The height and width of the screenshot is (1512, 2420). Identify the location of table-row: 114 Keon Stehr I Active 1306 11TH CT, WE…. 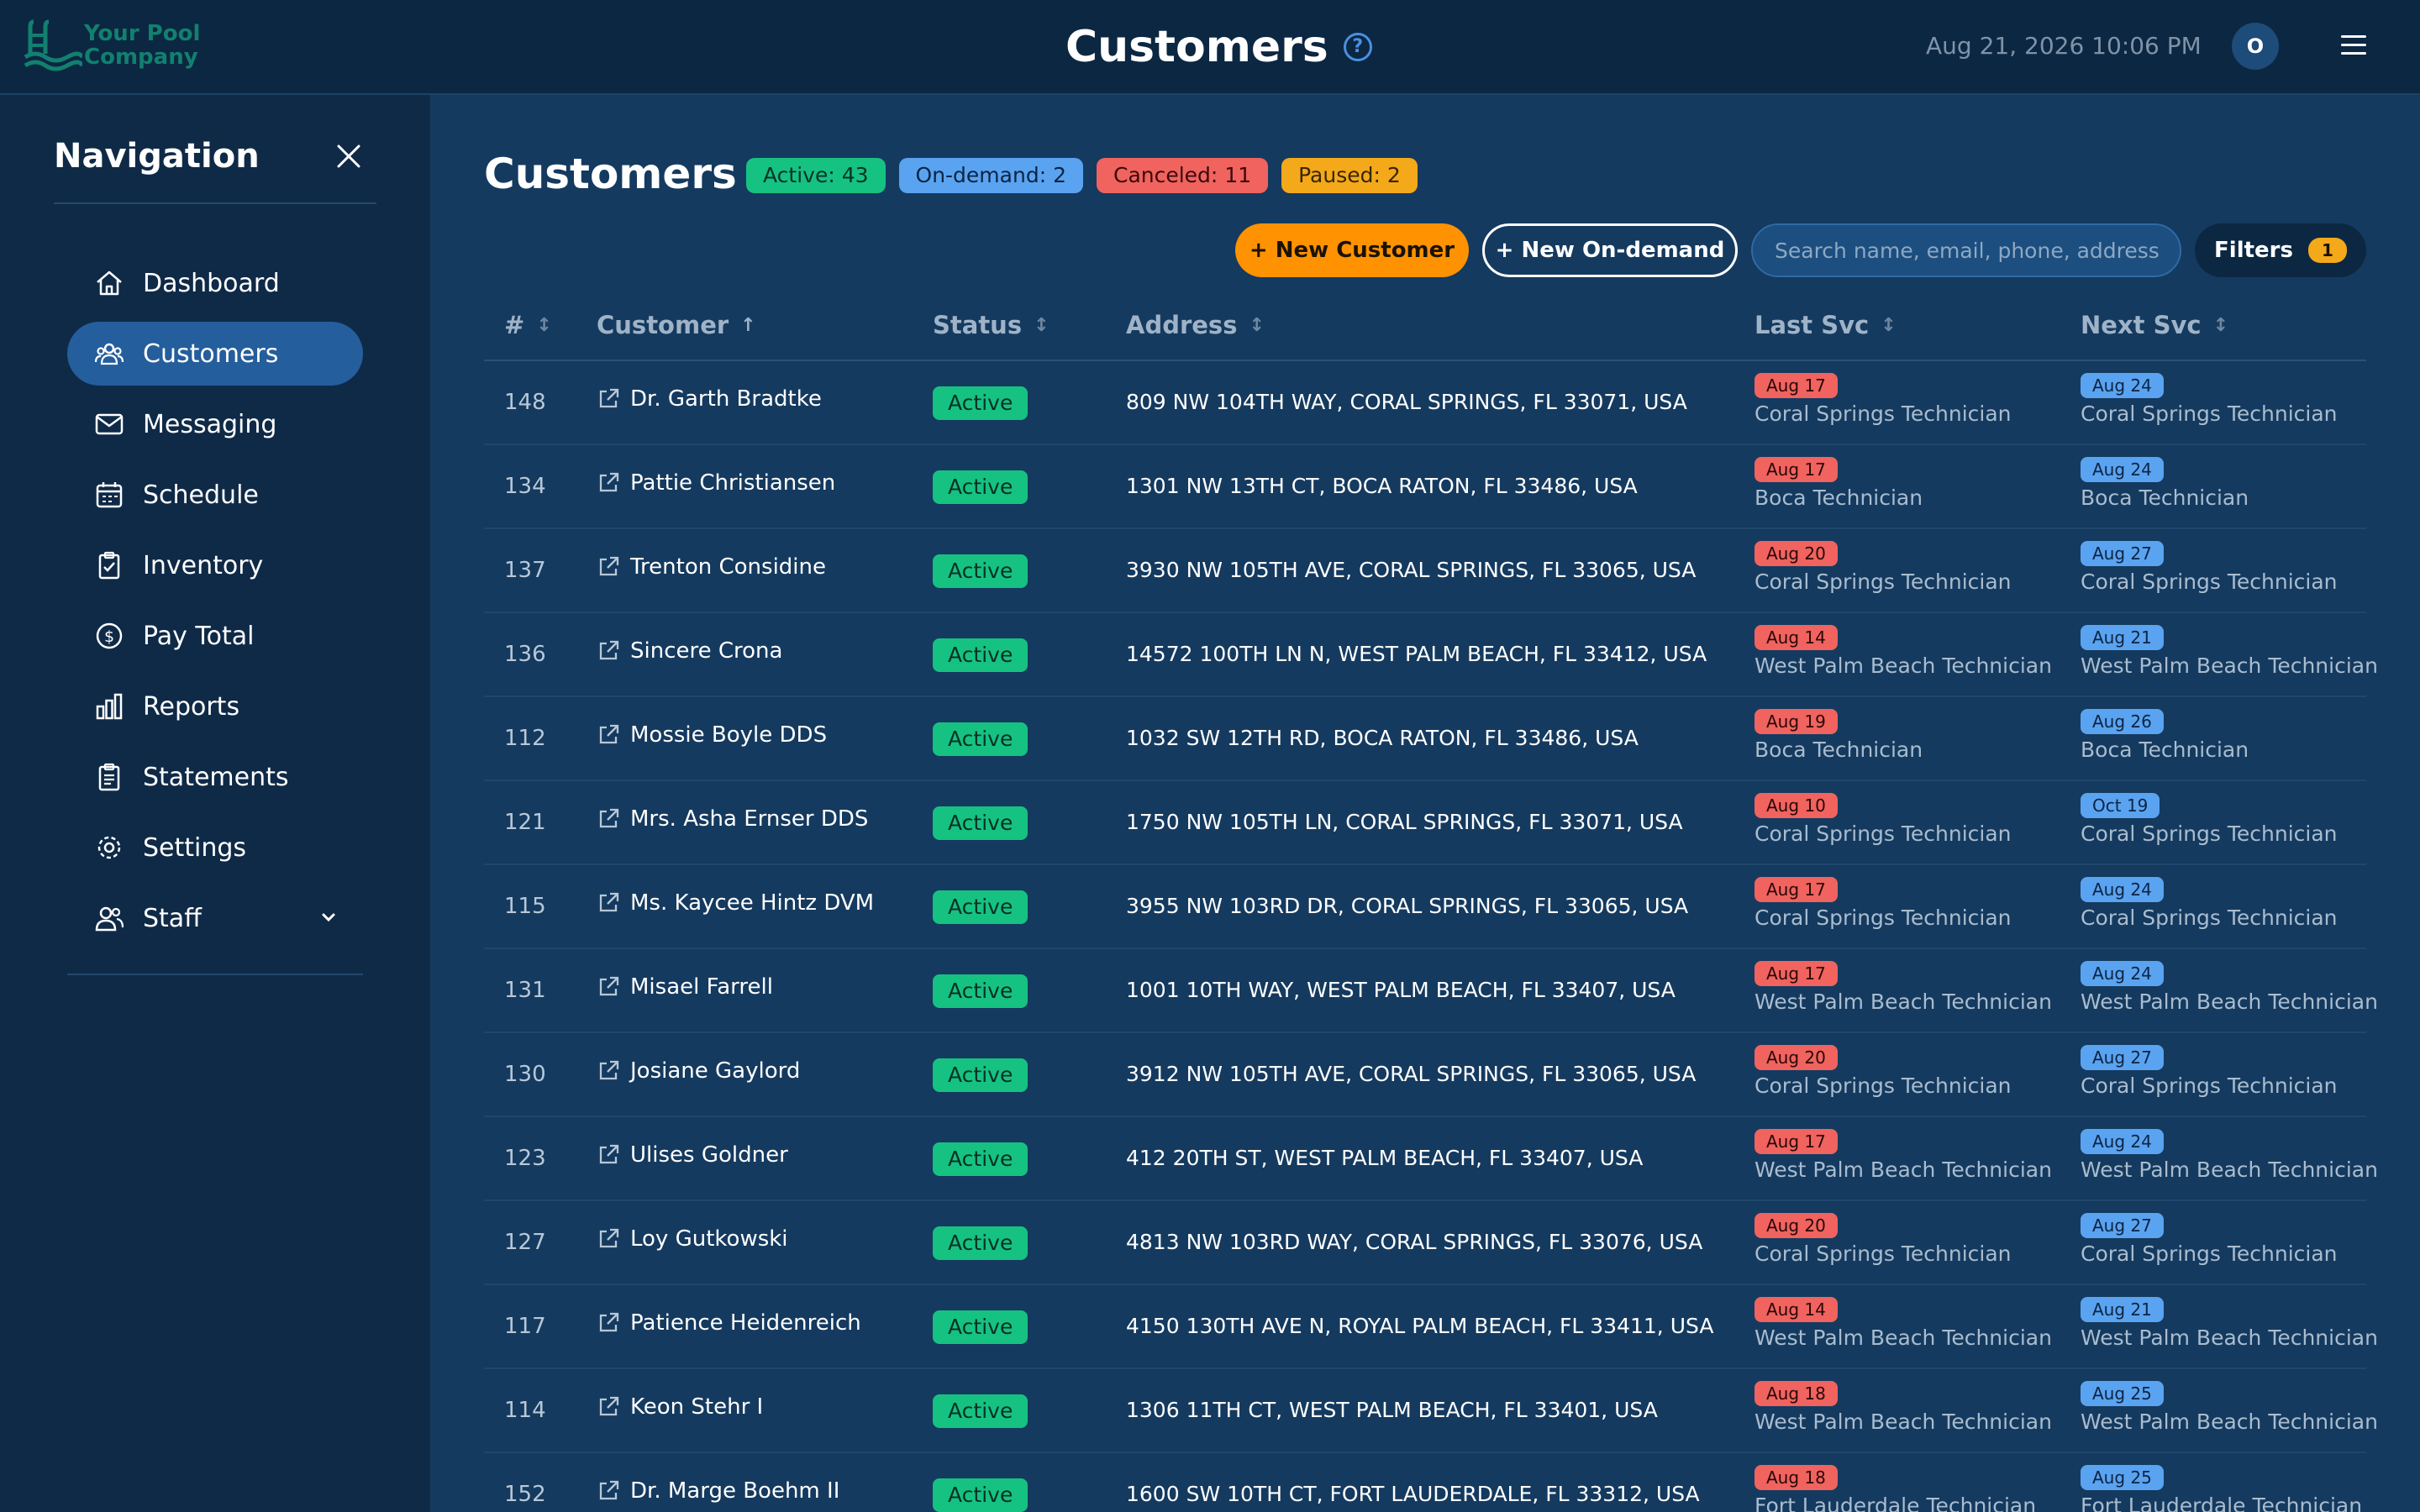
(1431, 1411).